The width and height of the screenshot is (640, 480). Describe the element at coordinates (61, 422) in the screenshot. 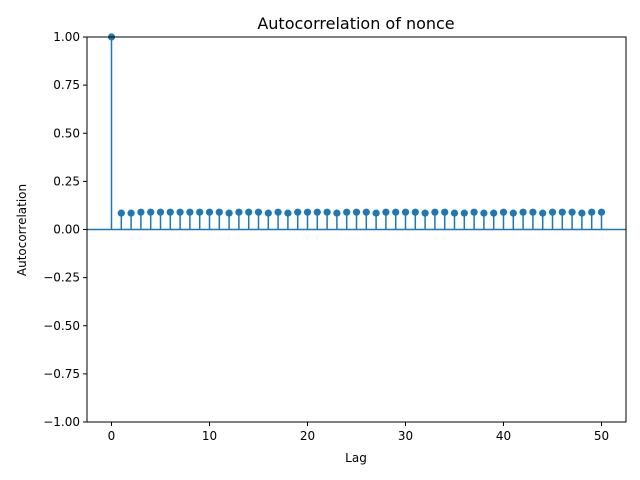

I see `y-tick-label: −1.00` at that location.